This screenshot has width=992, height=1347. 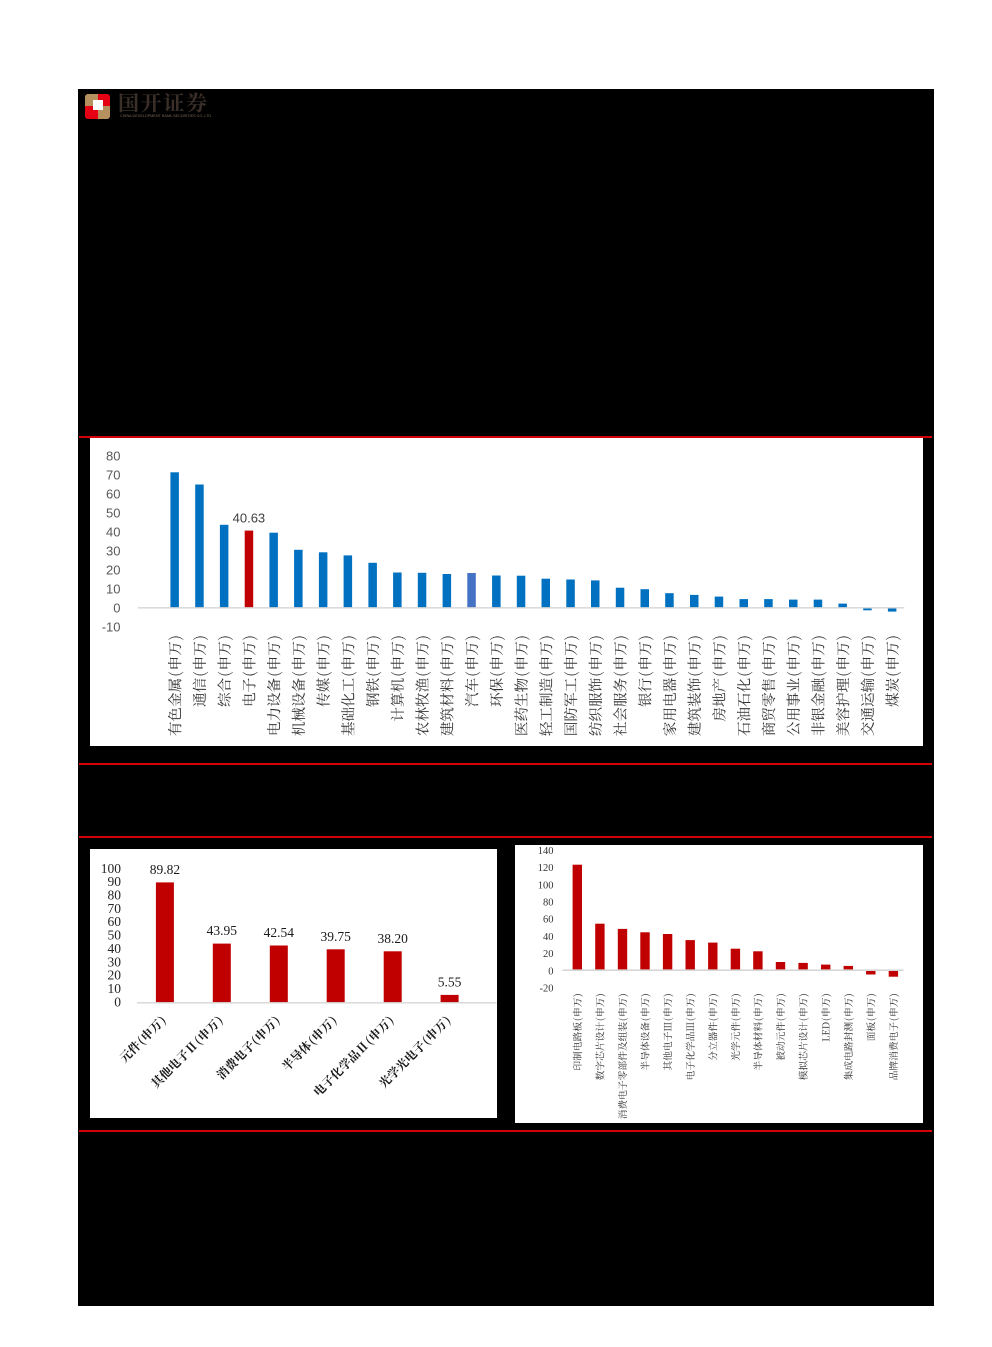 What do you see at coordinates (546, 868) in the screenshot?
I see `svg-text: 120` at bounding box center [546, 868].